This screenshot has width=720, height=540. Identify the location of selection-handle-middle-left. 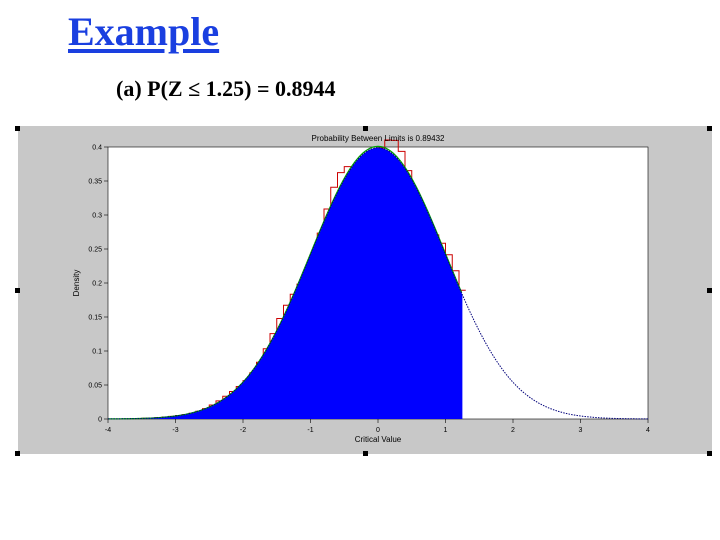
(17, 290).